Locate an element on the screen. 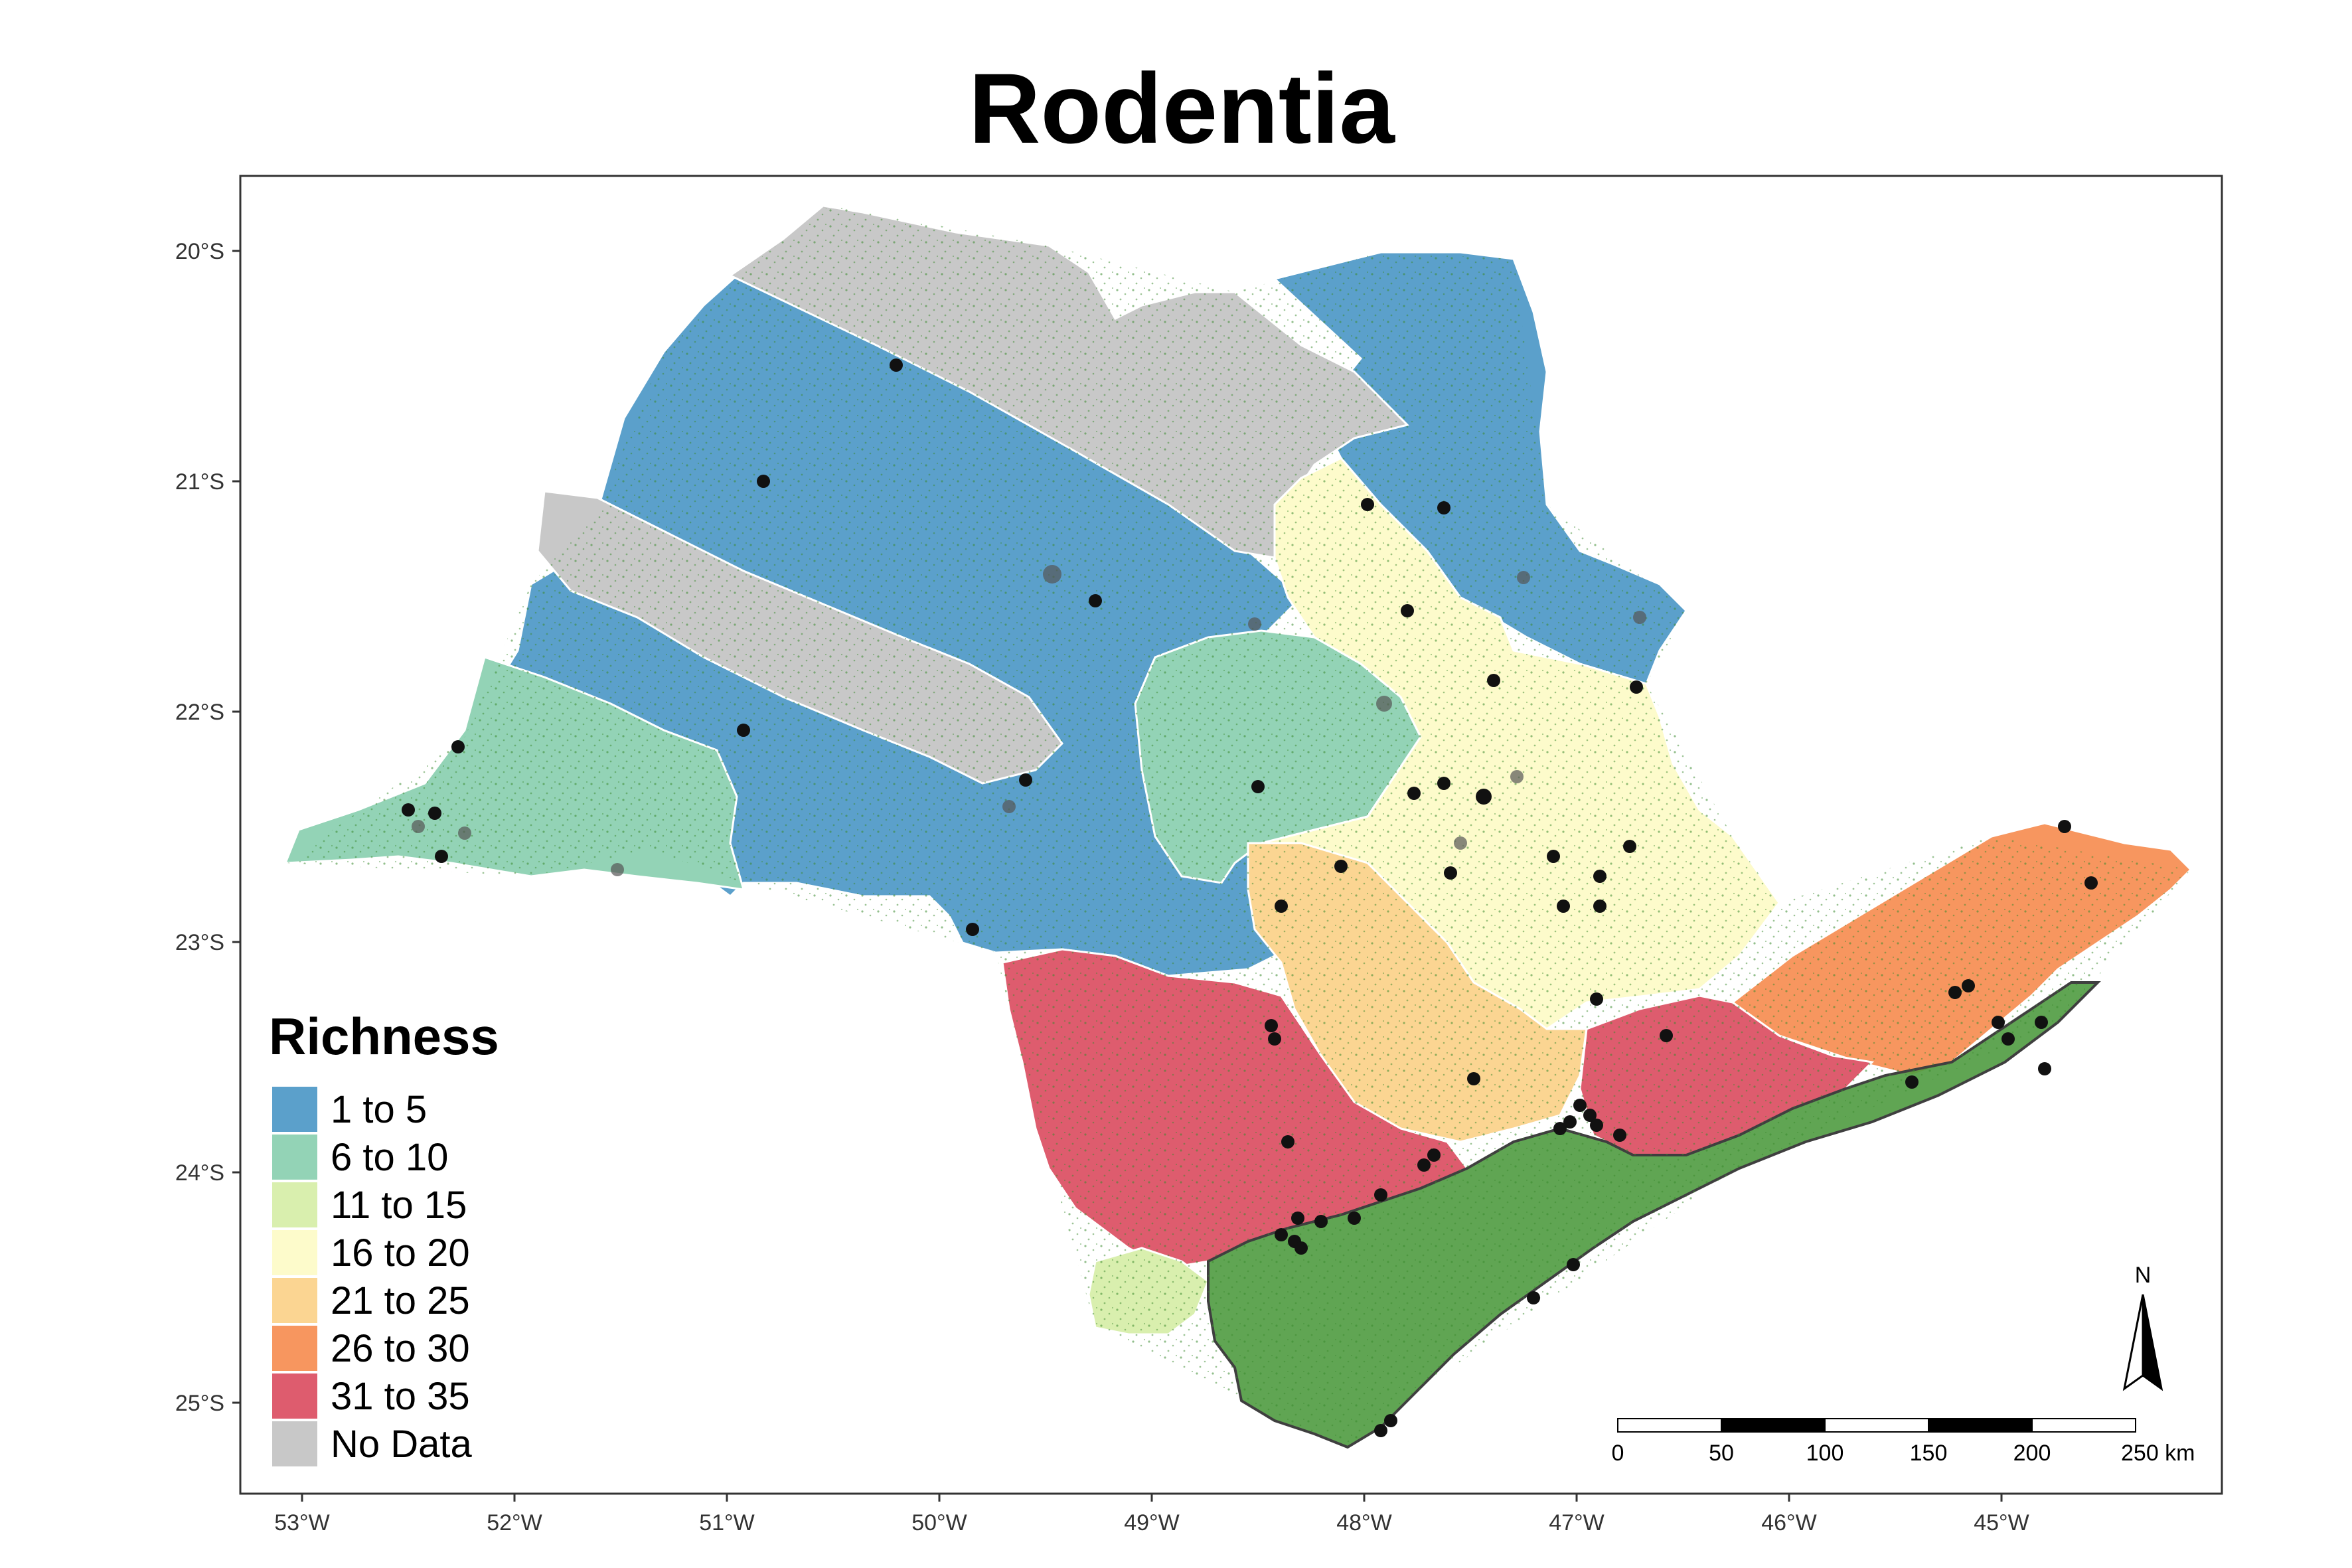  legend-label: 6 to 10 is located at coordinates (390, 1158).